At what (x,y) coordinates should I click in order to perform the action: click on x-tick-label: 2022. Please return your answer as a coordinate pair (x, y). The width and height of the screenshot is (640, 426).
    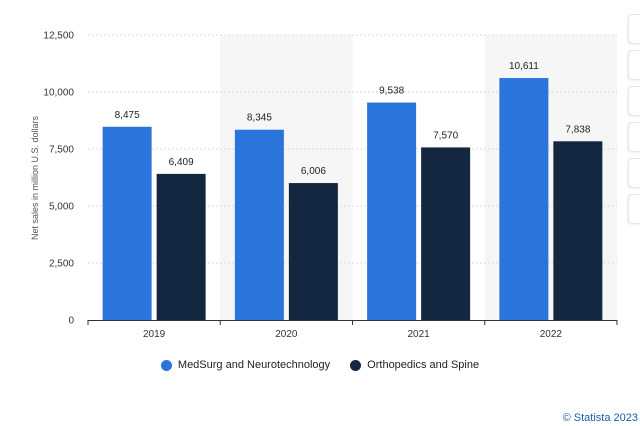
    Looking at the image, I should click on (551, 334).